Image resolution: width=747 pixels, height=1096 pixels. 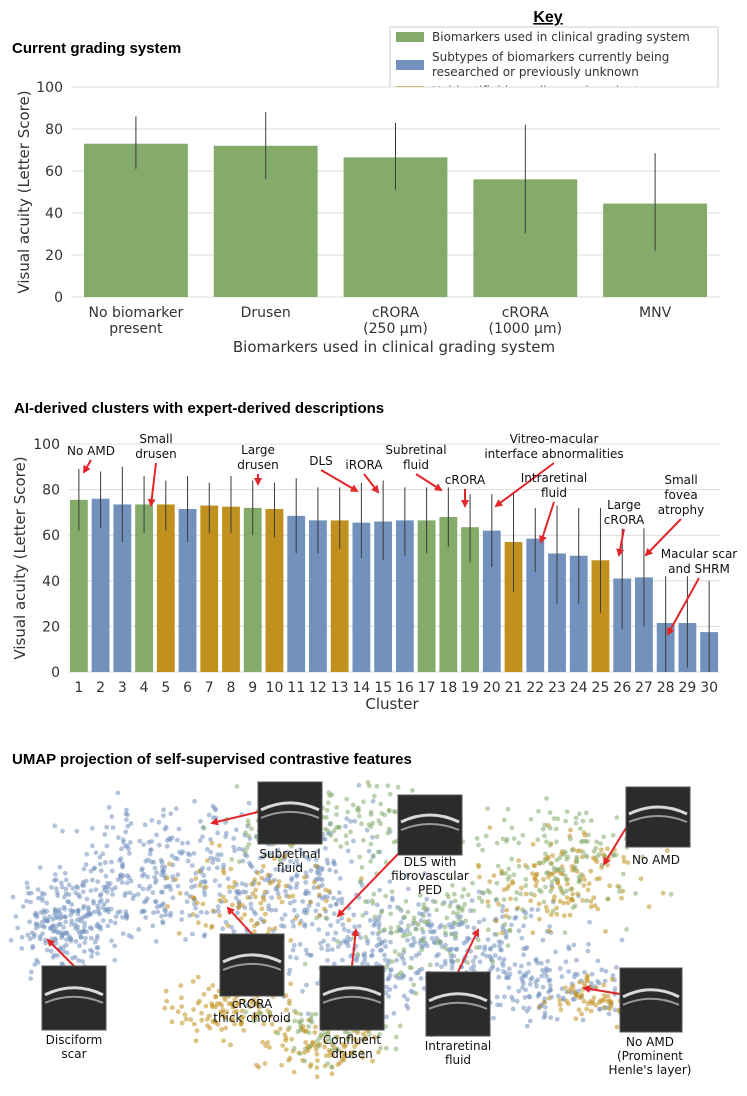 What do you see at coordinates (290, 813) in the screenshot?
I see `oct-scan-image` at bounding box center [290, 813].